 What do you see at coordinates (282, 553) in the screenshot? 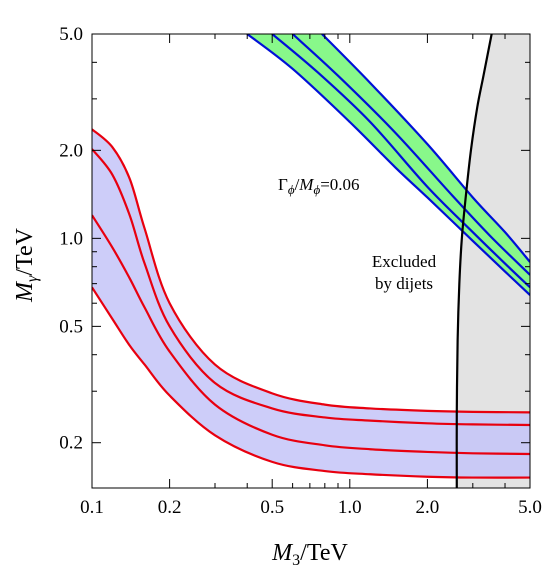
I see `x-axis-label-main: M` at bounding box center [282, 553].